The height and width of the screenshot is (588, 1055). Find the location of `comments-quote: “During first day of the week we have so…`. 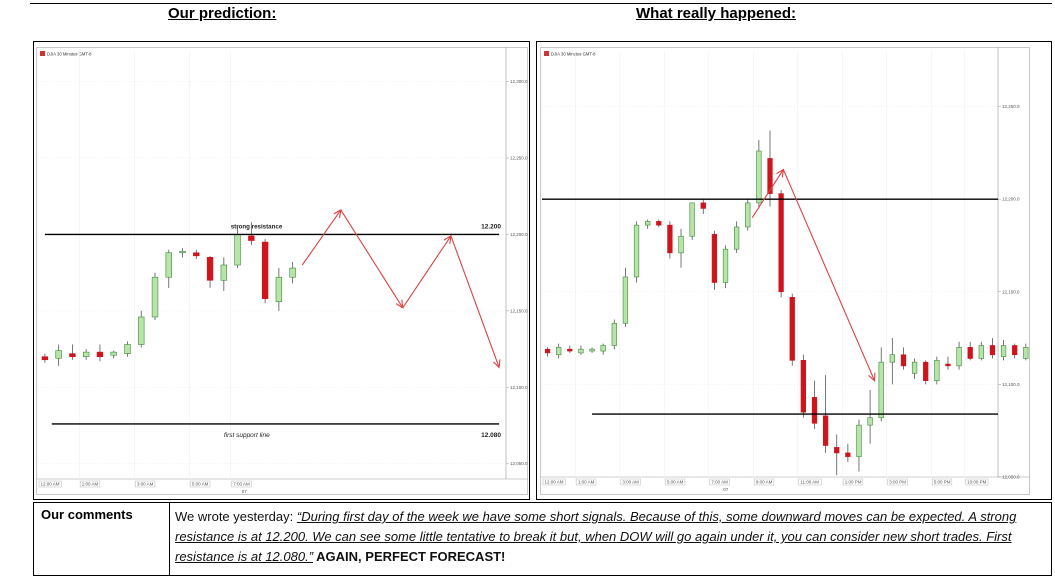

comments-quote: “During first day of the week we have so… is located at coordinates (596, 536).